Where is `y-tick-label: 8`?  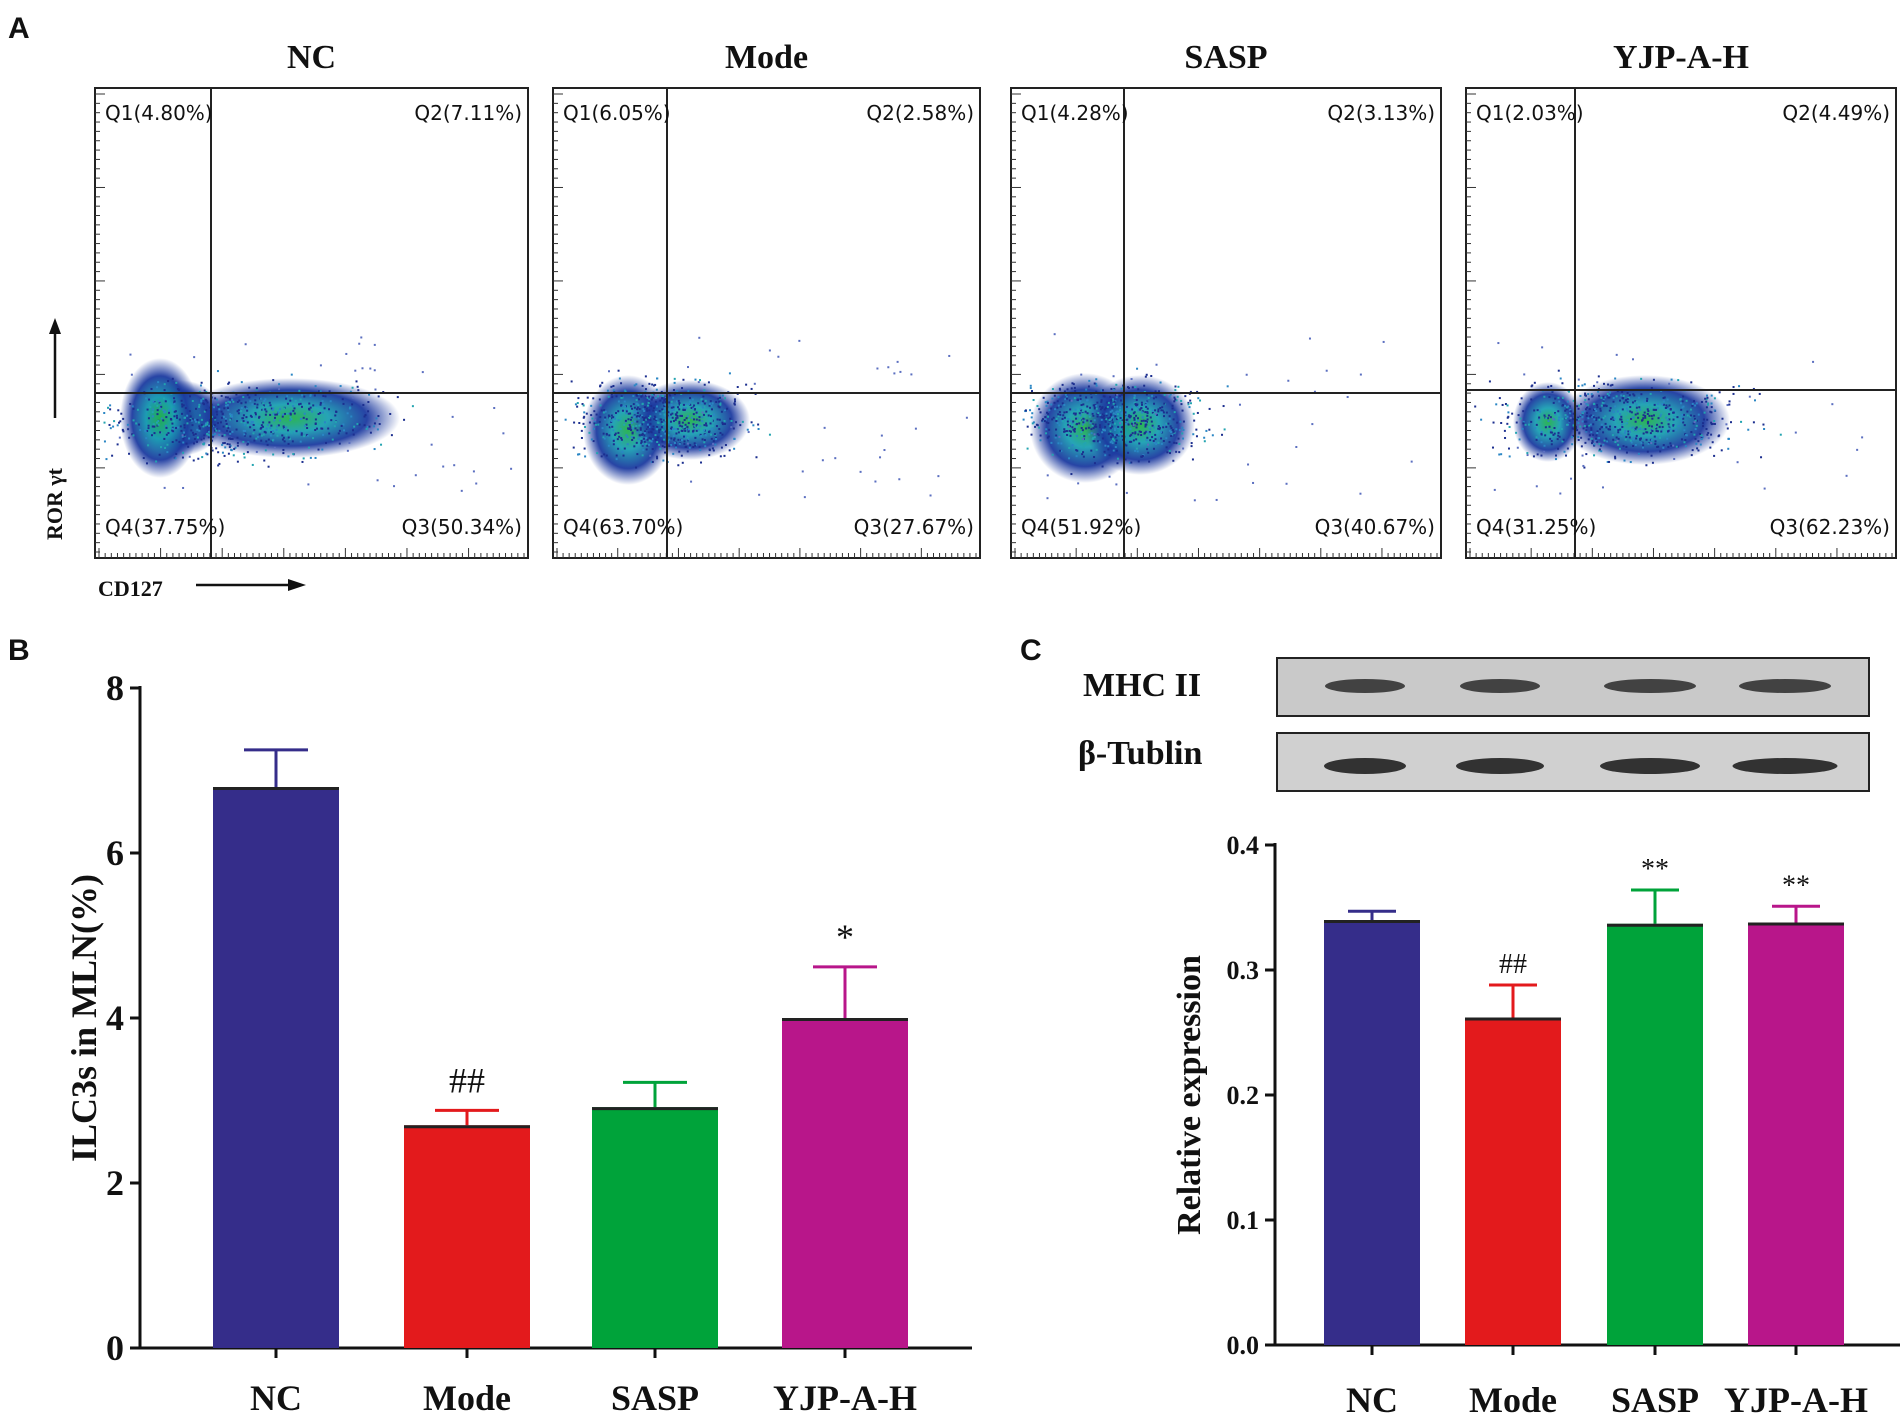 y-tick-label: 8 is located at coordinates (115, 688).